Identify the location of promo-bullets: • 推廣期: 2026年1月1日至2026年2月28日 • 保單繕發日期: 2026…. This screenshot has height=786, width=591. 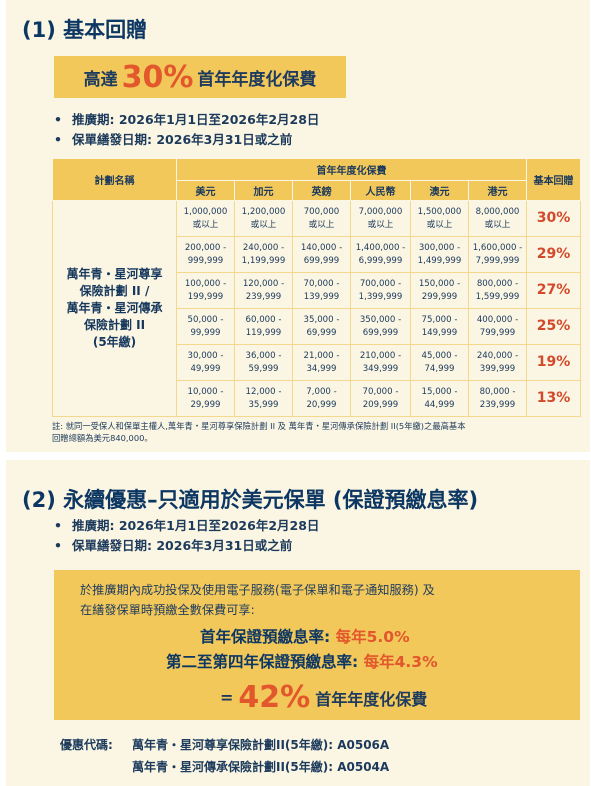
(186, 130).